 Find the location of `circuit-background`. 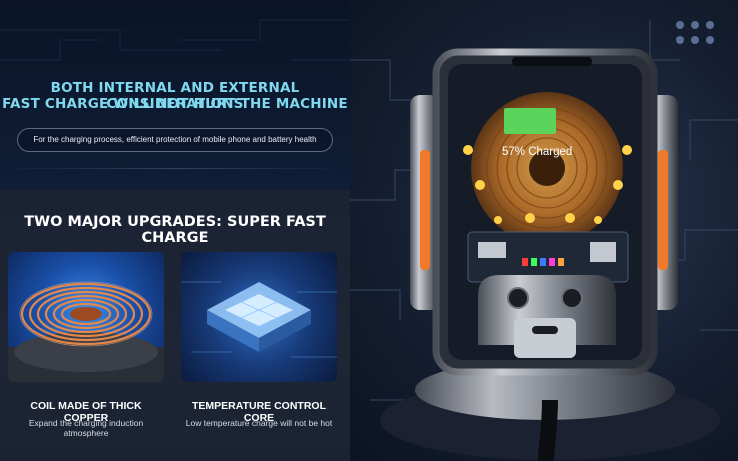

circuit-background is located at coordinates (175, 40).